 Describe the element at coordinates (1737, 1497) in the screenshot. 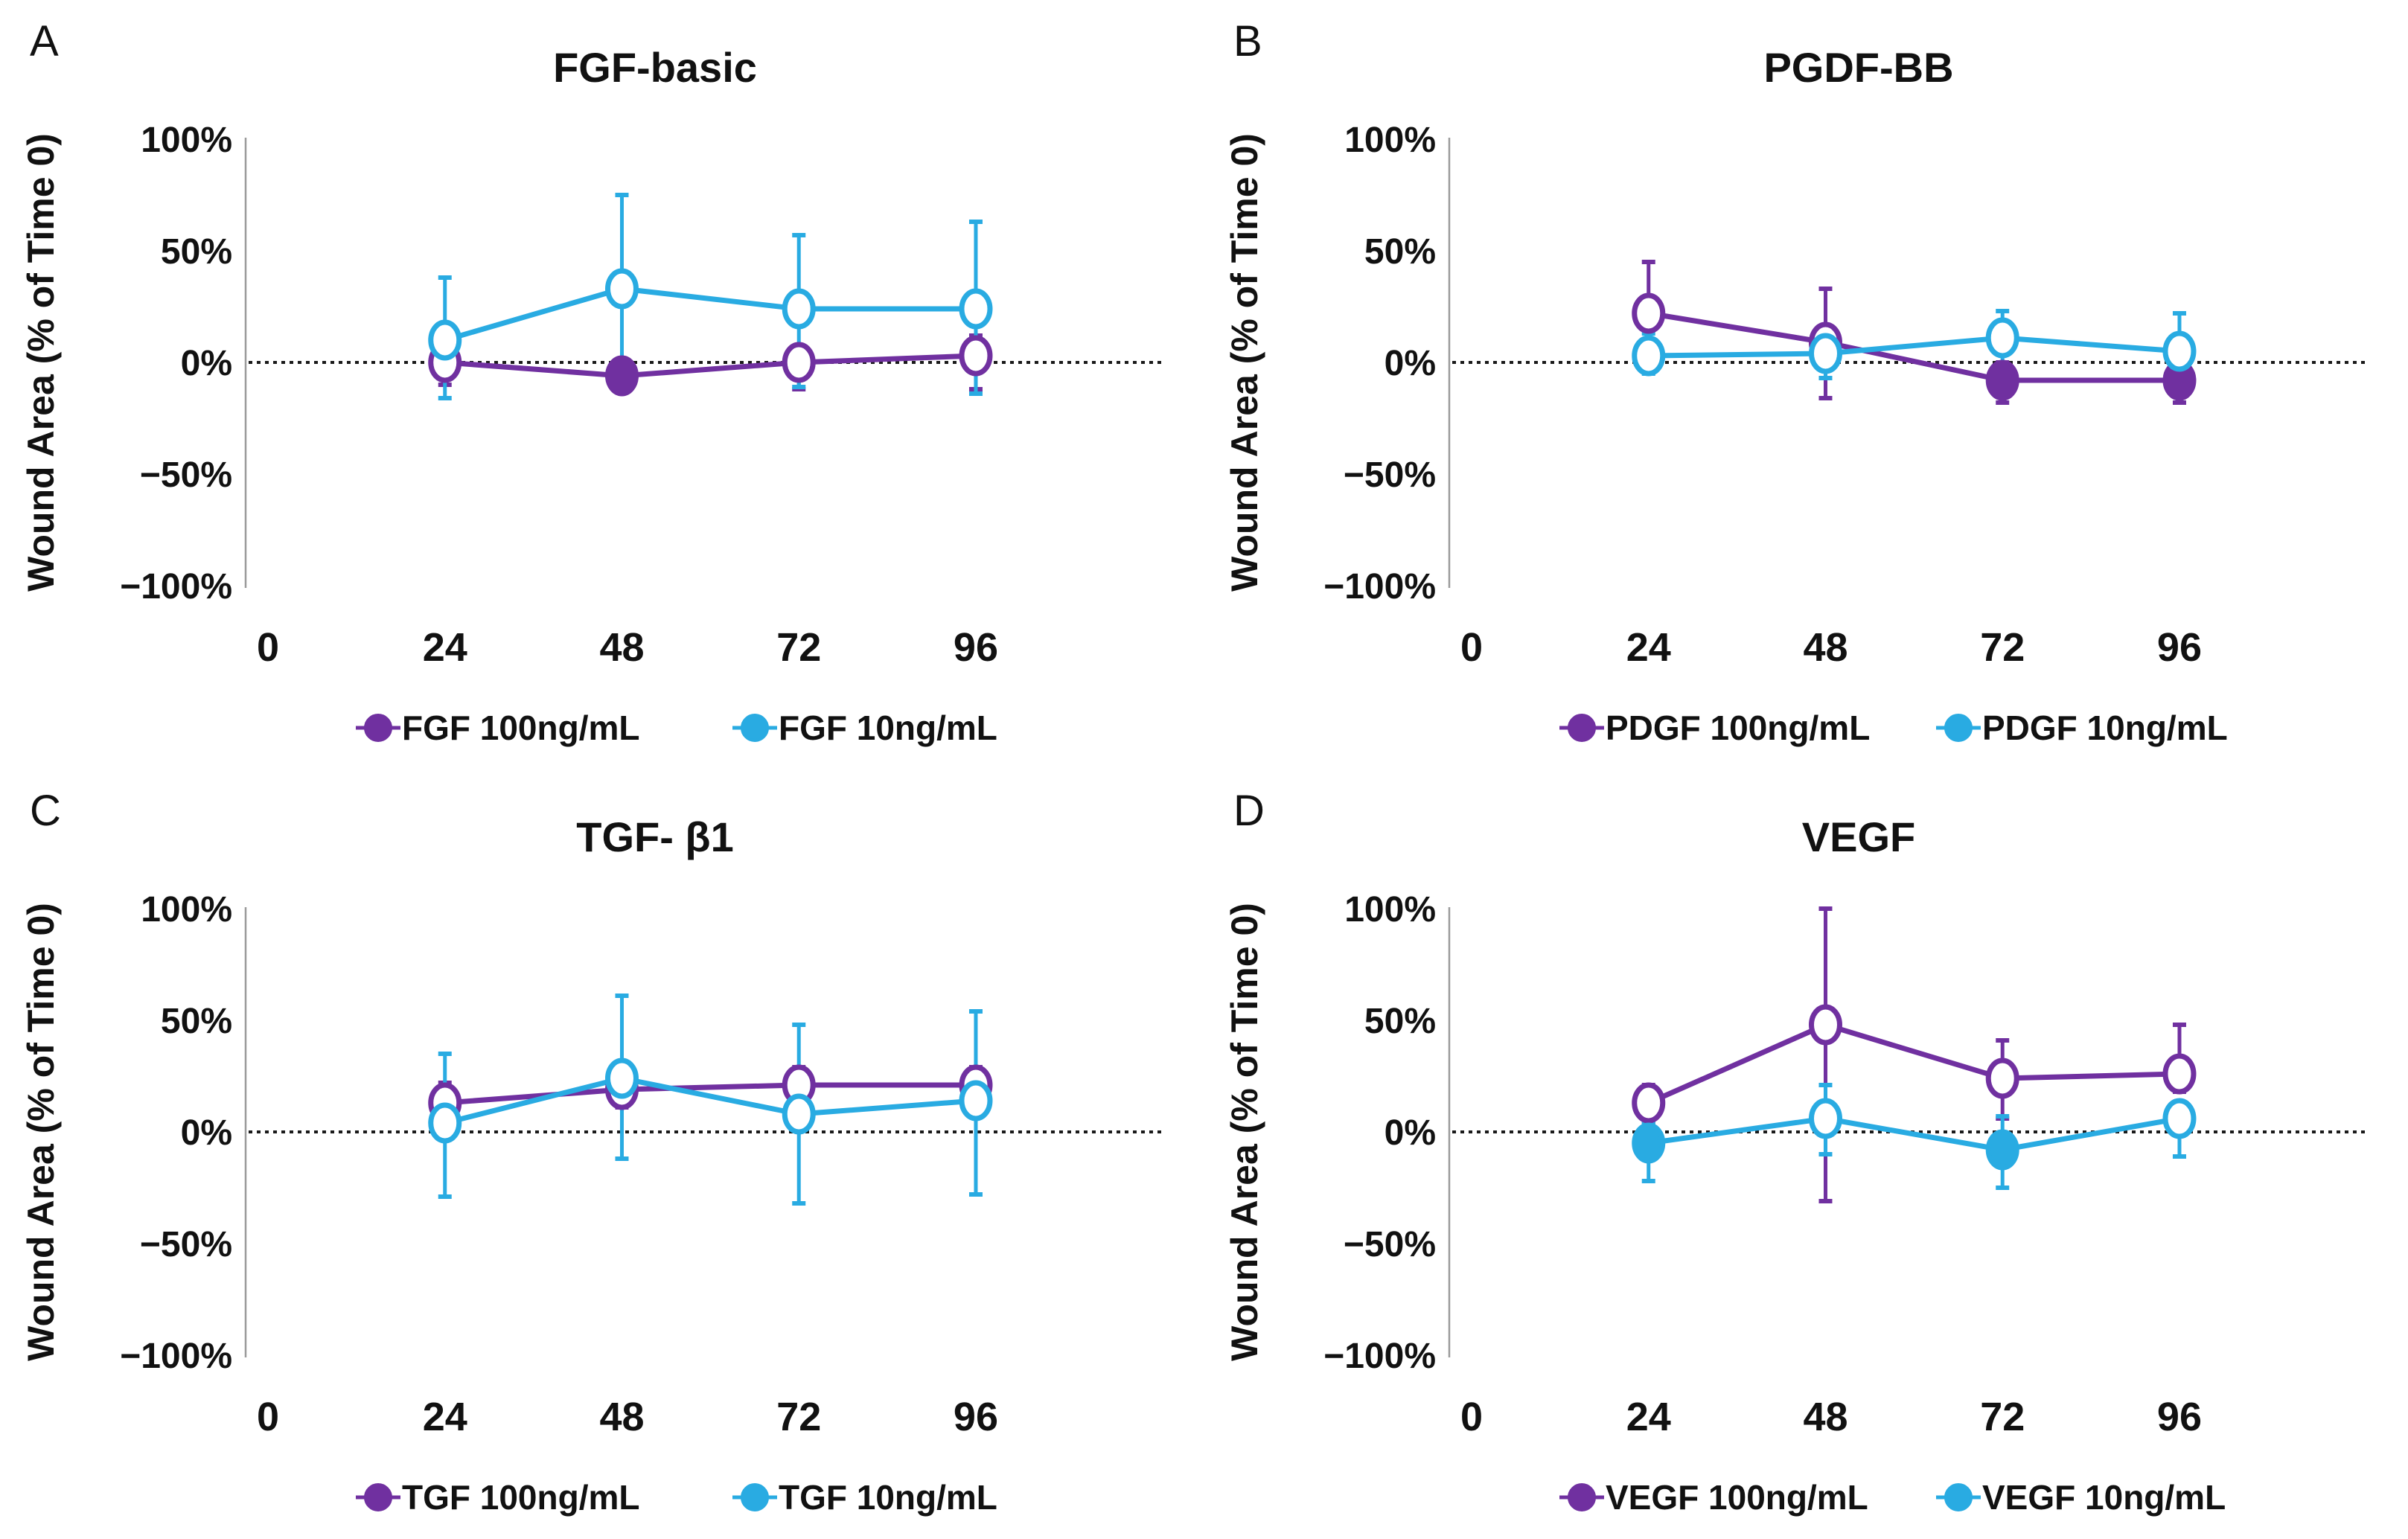

I see `legend-label: VEGF 100ng/mL` at that location.